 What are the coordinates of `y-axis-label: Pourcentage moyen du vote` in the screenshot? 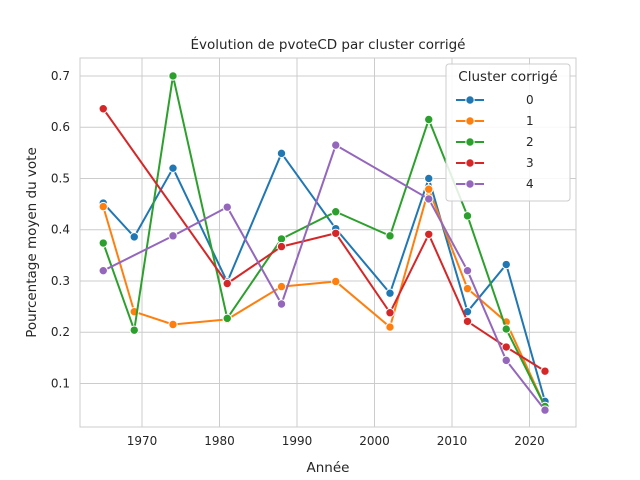 It's located at (32, 242).